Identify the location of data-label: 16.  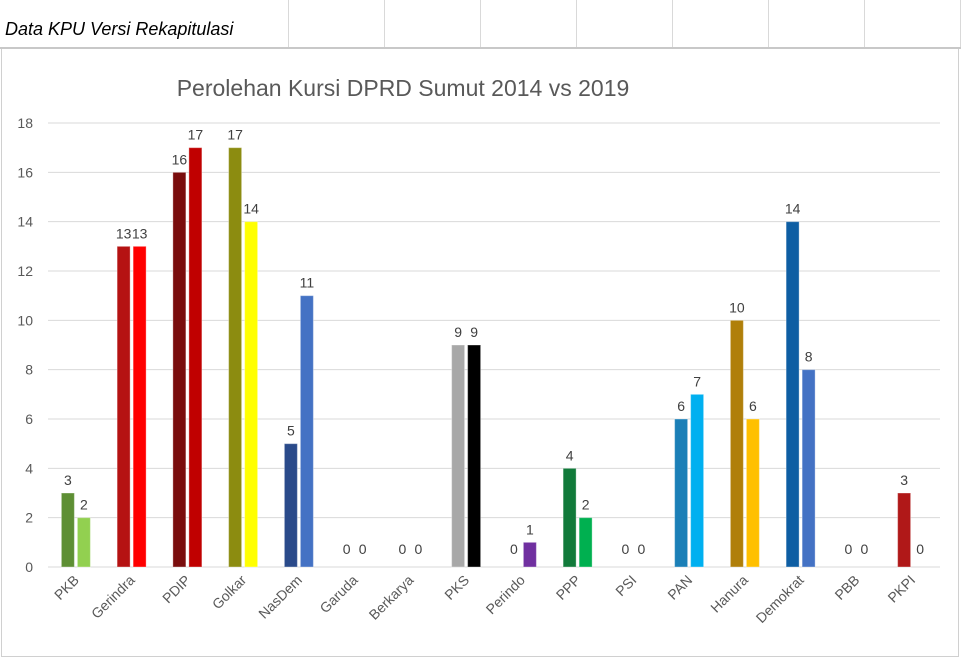
(180, 159).